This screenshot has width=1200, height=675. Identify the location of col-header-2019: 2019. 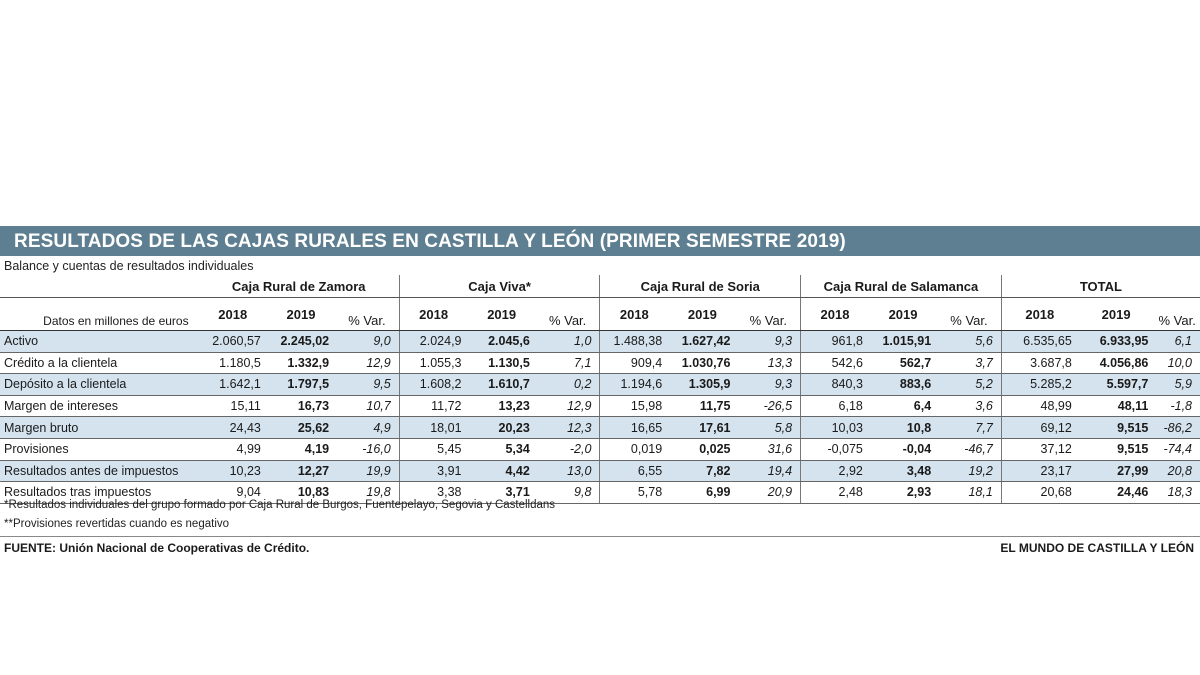
(501, 314).